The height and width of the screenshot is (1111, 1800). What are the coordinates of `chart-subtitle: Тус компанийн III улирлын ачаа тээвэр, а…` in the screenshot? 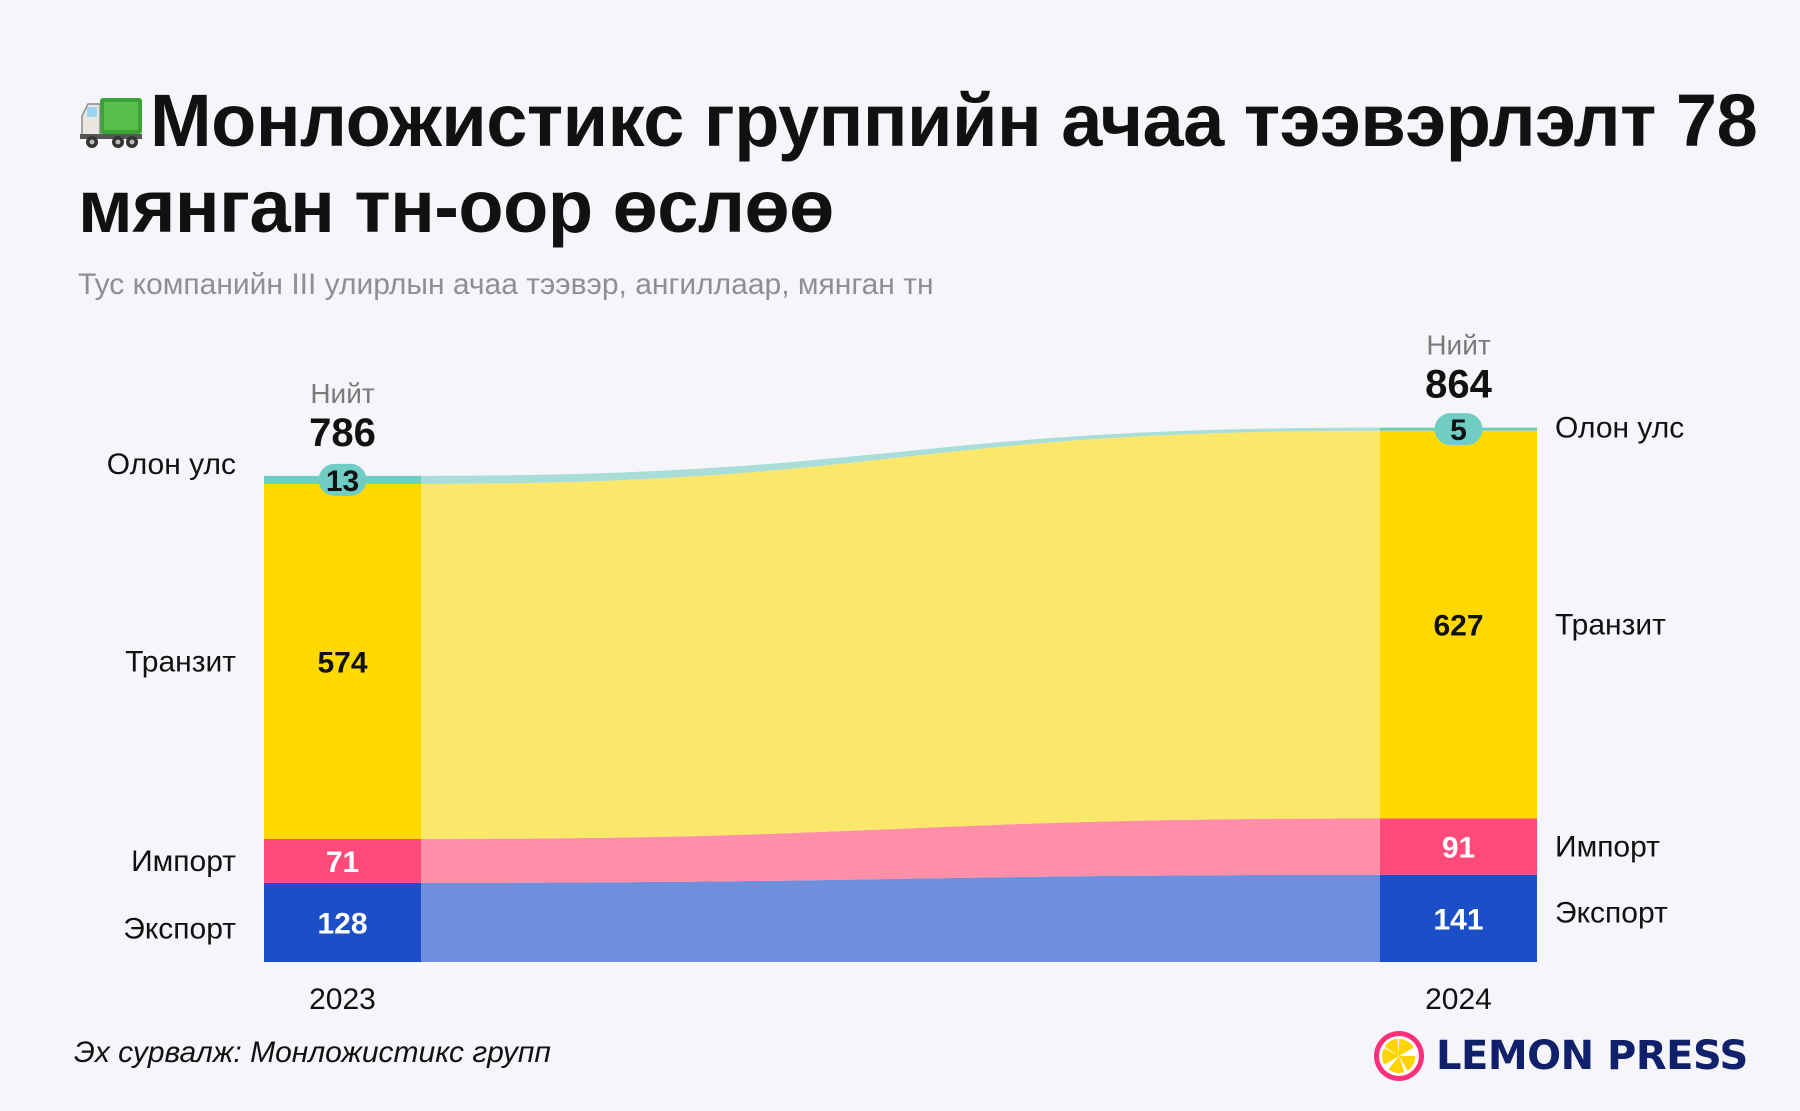 It's located at (506, 284).